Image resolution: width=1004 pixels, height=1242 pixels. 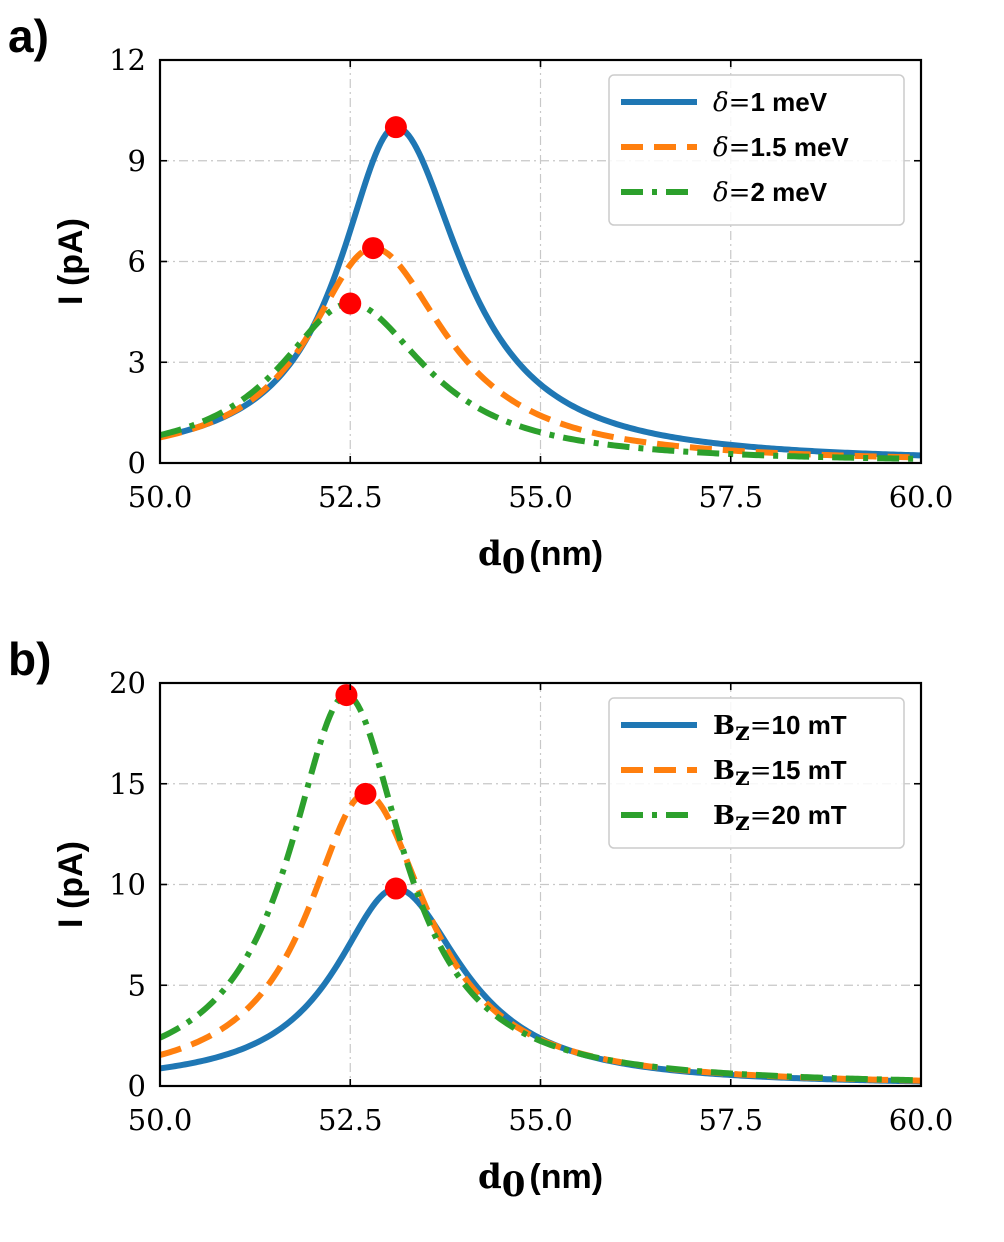 I want to click on panel-label: a), so click(x=28, y=36).